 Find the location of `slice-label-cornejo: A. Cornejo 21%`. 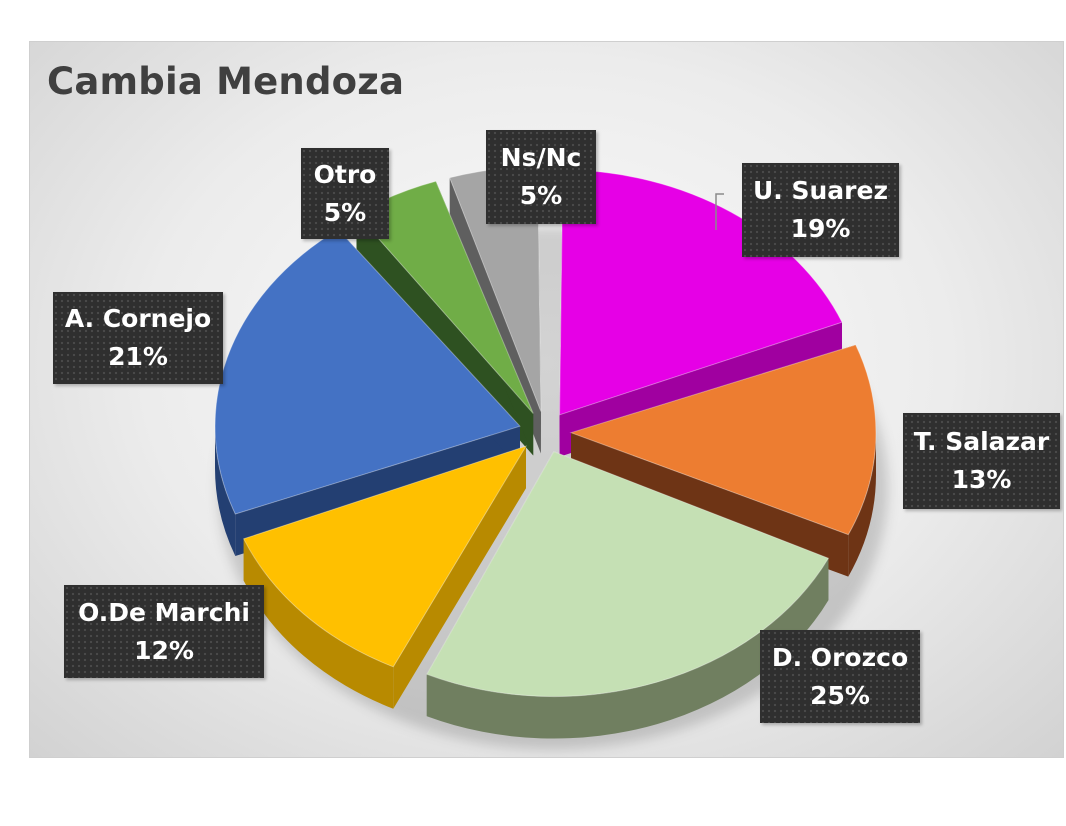

slice-label-cornejo: A. Cornejo 21% is located at coordinates (138, 338).